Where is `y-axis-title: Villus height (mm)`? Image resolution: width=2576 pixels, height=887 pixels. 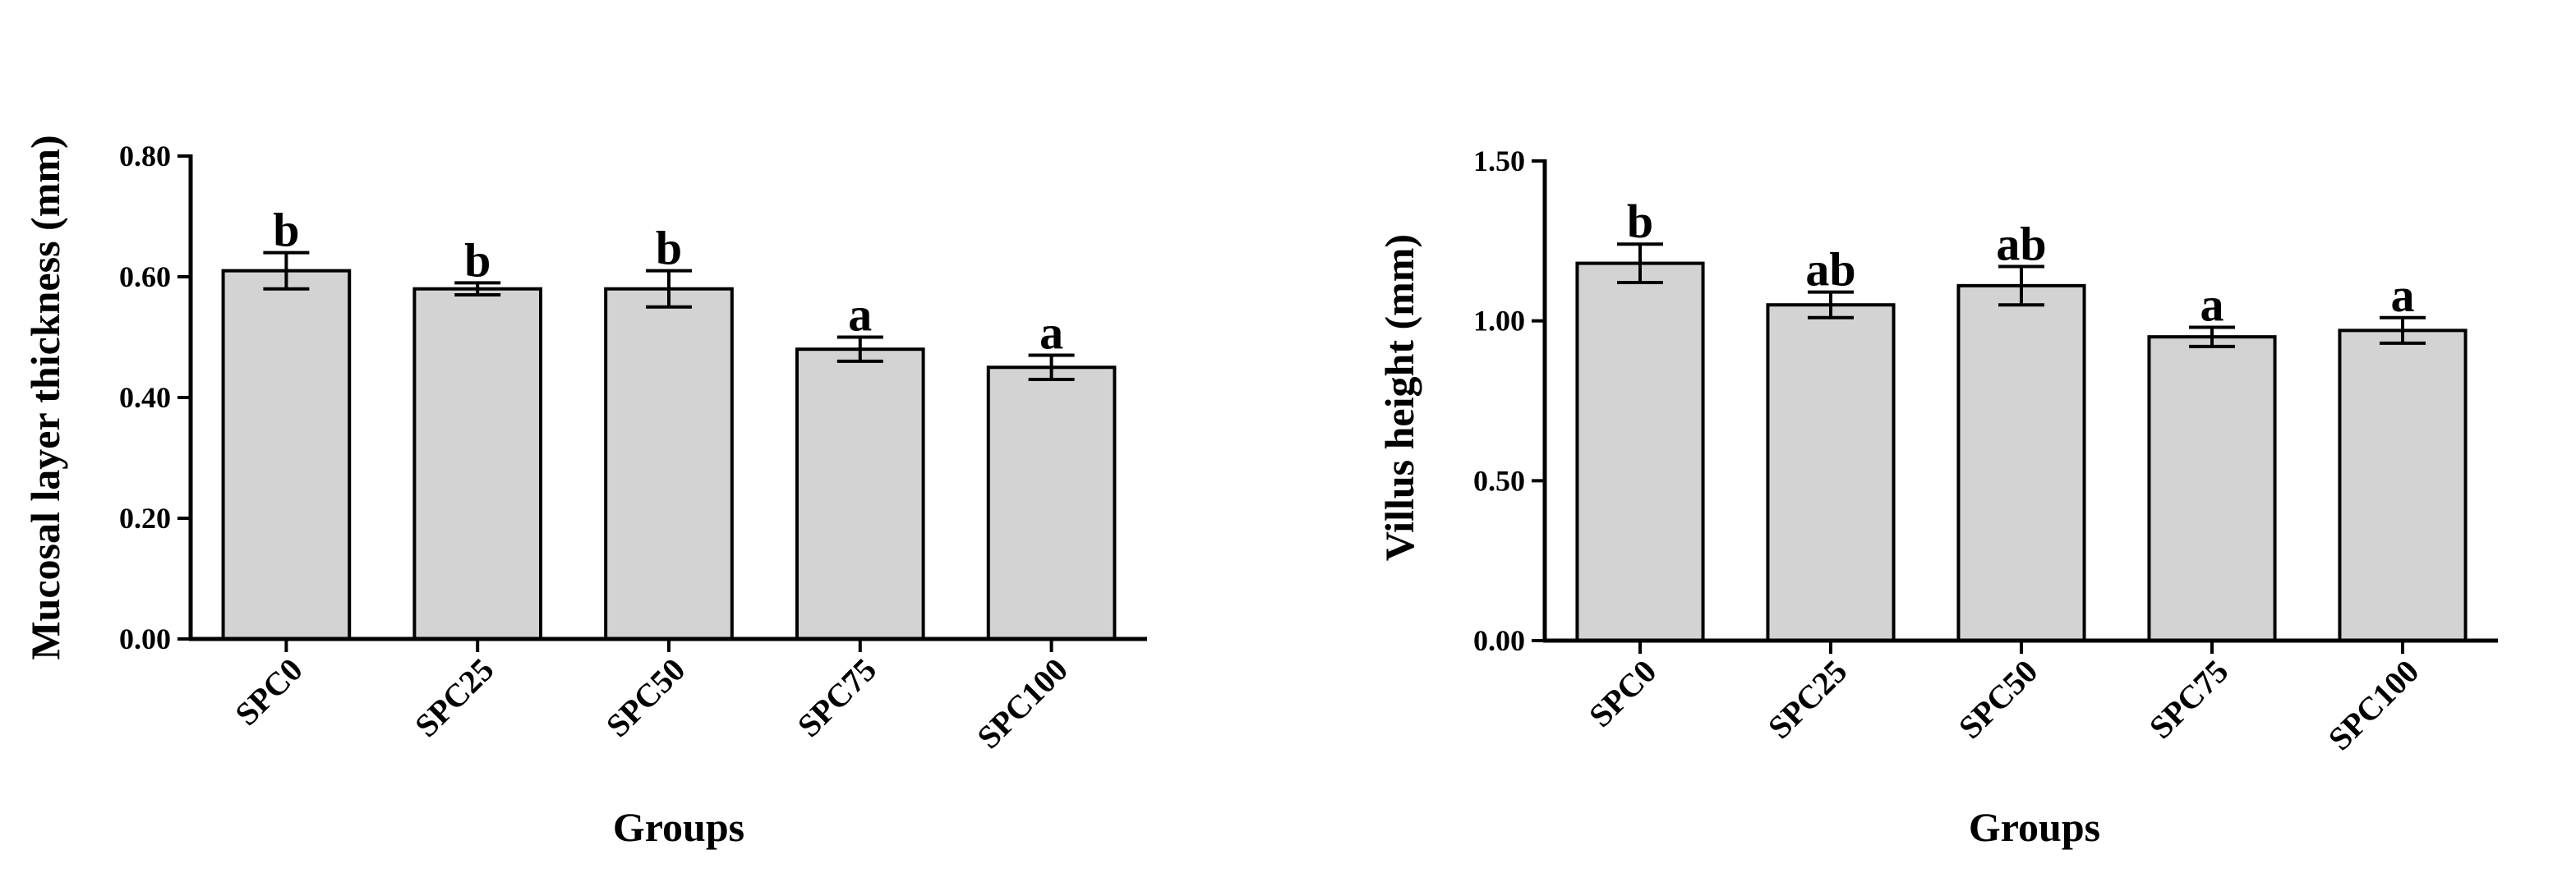 y-axis-title: Villus height (mm) is located at coordinates (1399, 398).